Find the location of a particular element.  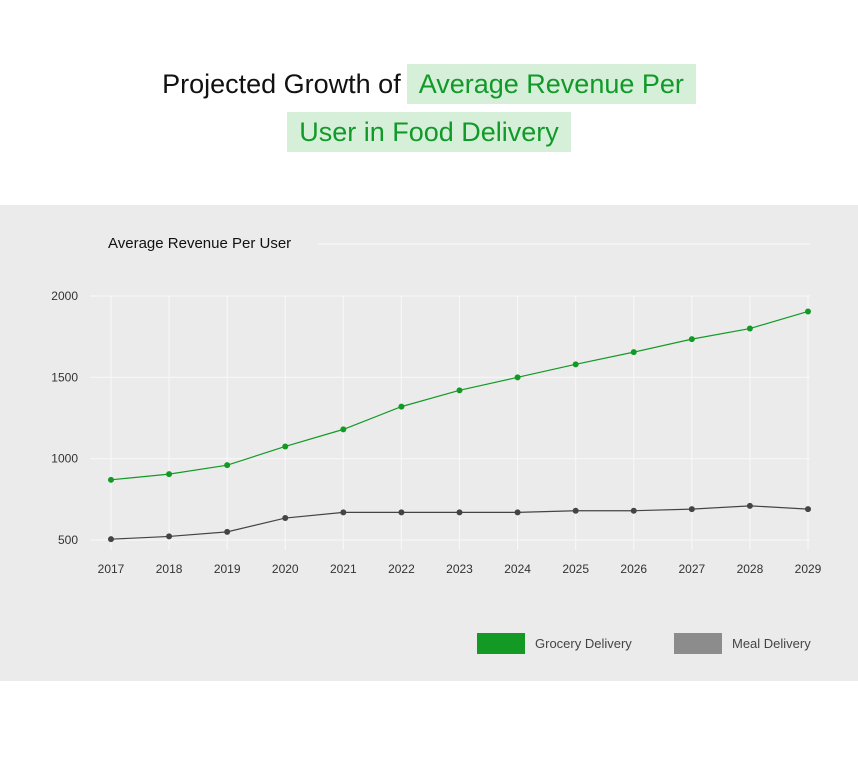

y-tick-label: 1500 is located at coordinates (64, 377).